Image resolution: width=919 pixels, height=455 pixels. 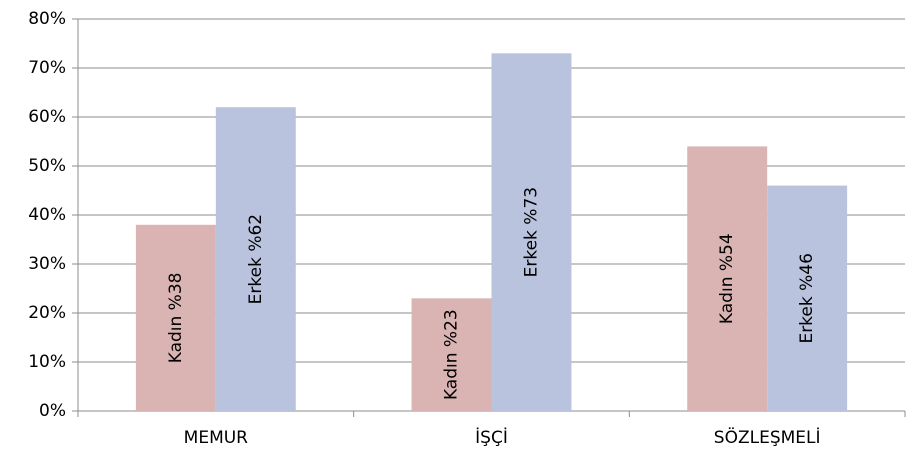 I want to click on y-tick-label: 60%, so click(x=47, y=117).